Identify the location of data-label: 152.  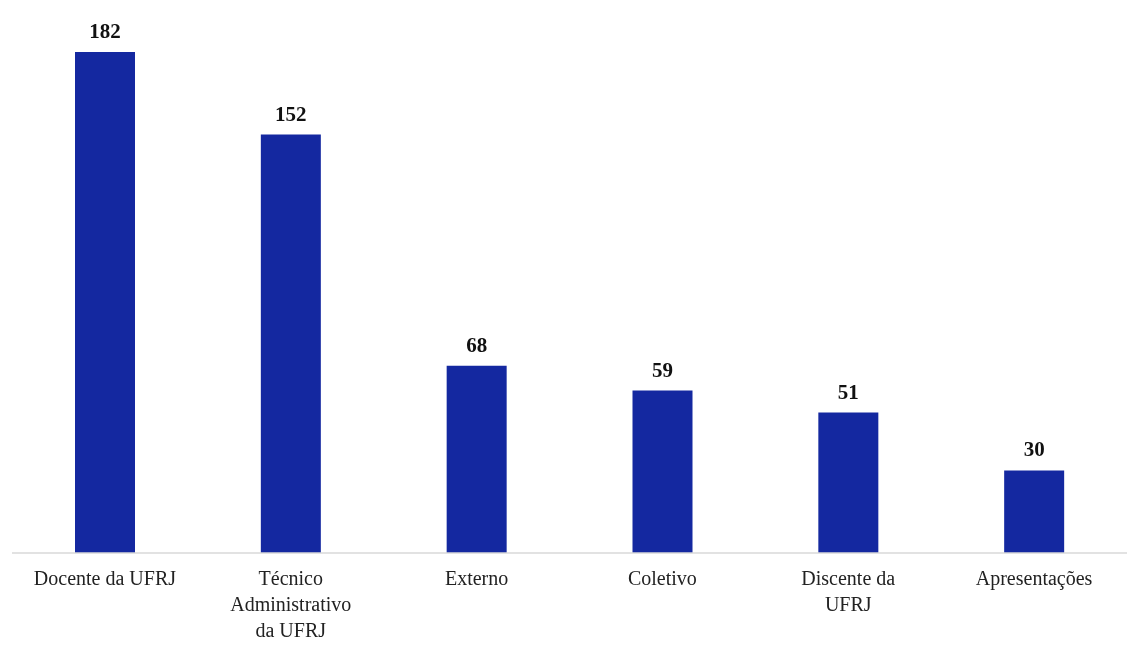
(291, 113).